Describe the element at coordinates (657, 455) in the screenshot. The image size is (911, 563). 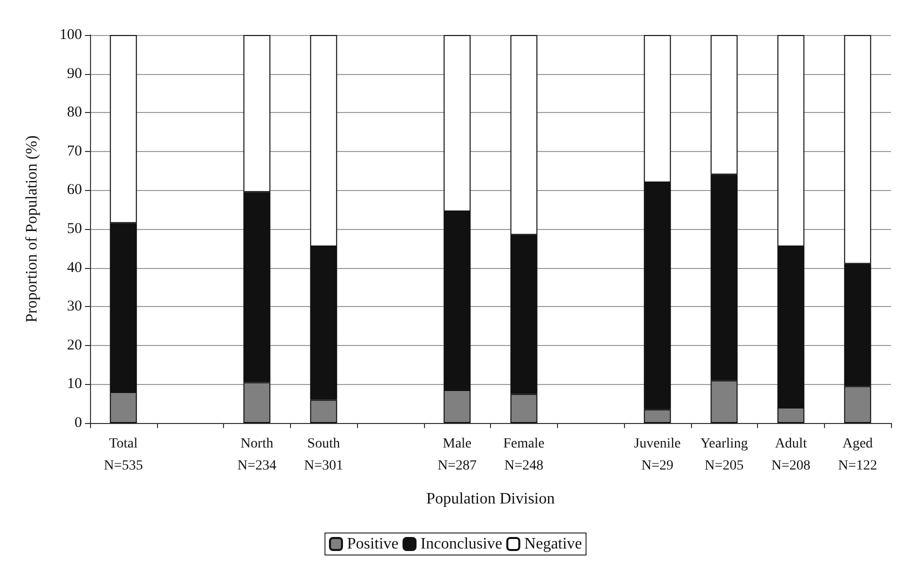
I see `x-tick-label: Juvenile N=29` at that location.